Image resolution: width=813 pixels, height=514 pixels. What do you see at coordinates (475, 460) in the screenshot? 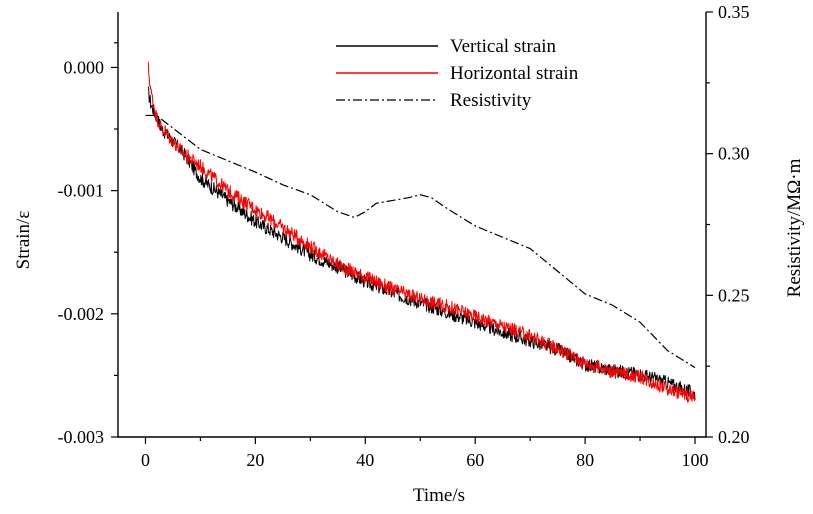
I see `x-tick-label: 60` at bounding box center [475, 460].